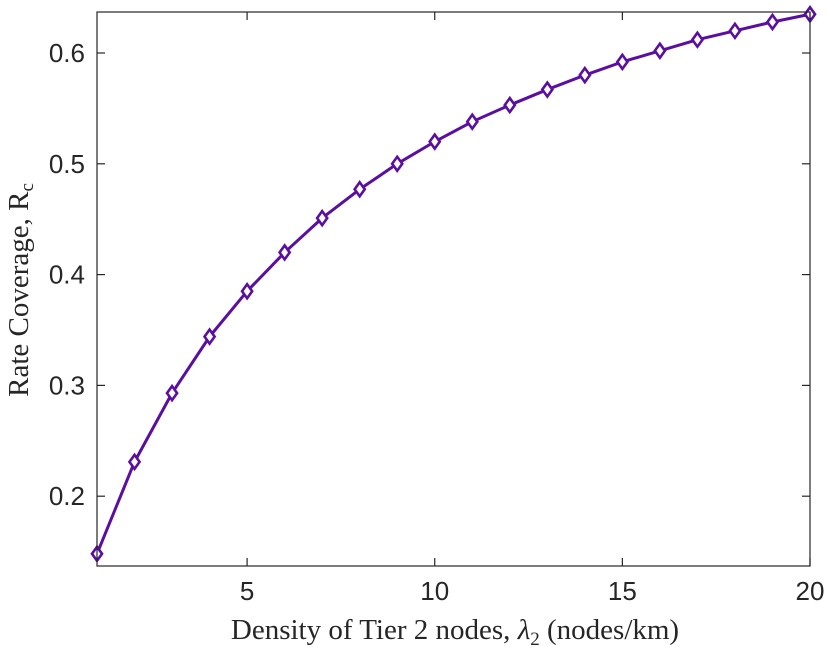  What do you see at coordinates (247, 591) in the screenshot?
I see `x-tick-label: 5` at bounding box center [247, 591].